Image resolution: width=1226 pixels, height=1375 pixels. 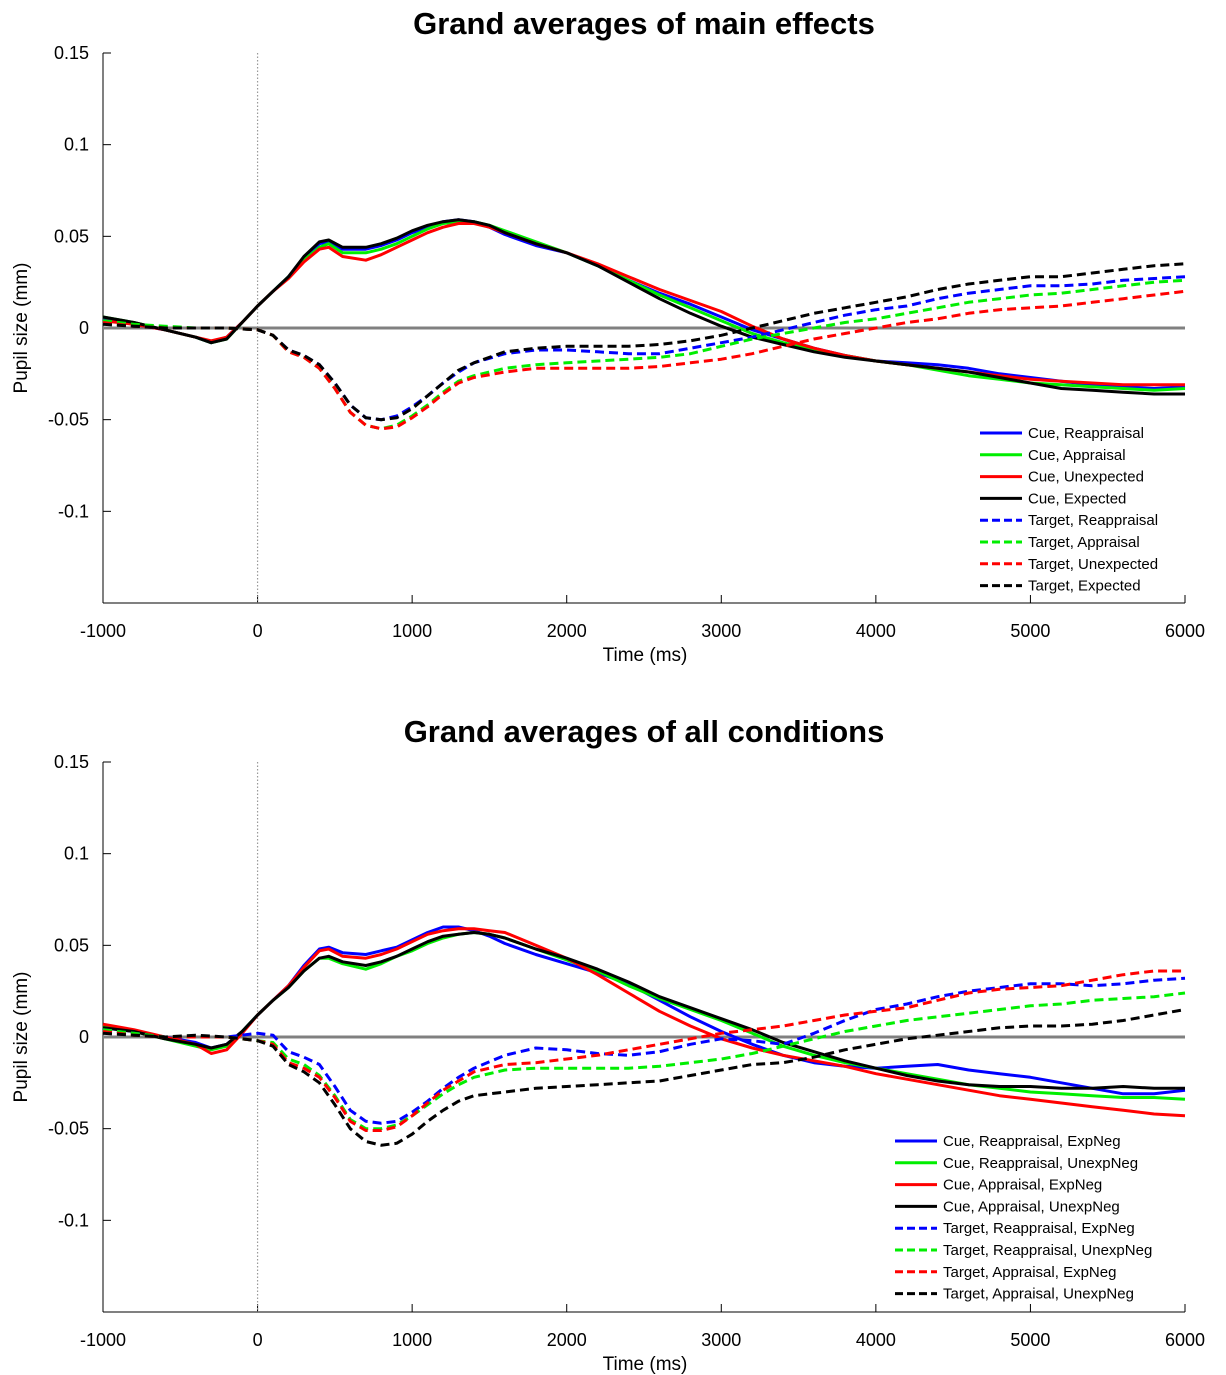 What do you see at coordinates (1086, 477) in the screenshot?
I see `legend-label: Cue, Unexpected` at bounding box center [1086, 477].